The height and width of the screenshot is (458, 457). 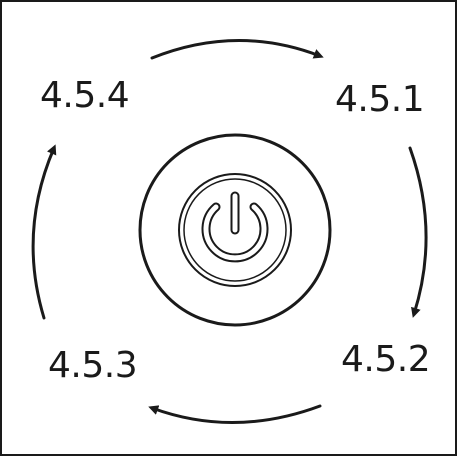 What do you see at coordinates (380, 99) in the screenshot?
I see `step-label-4-5-1: 4.5.1` at bounding box center [380, 99].